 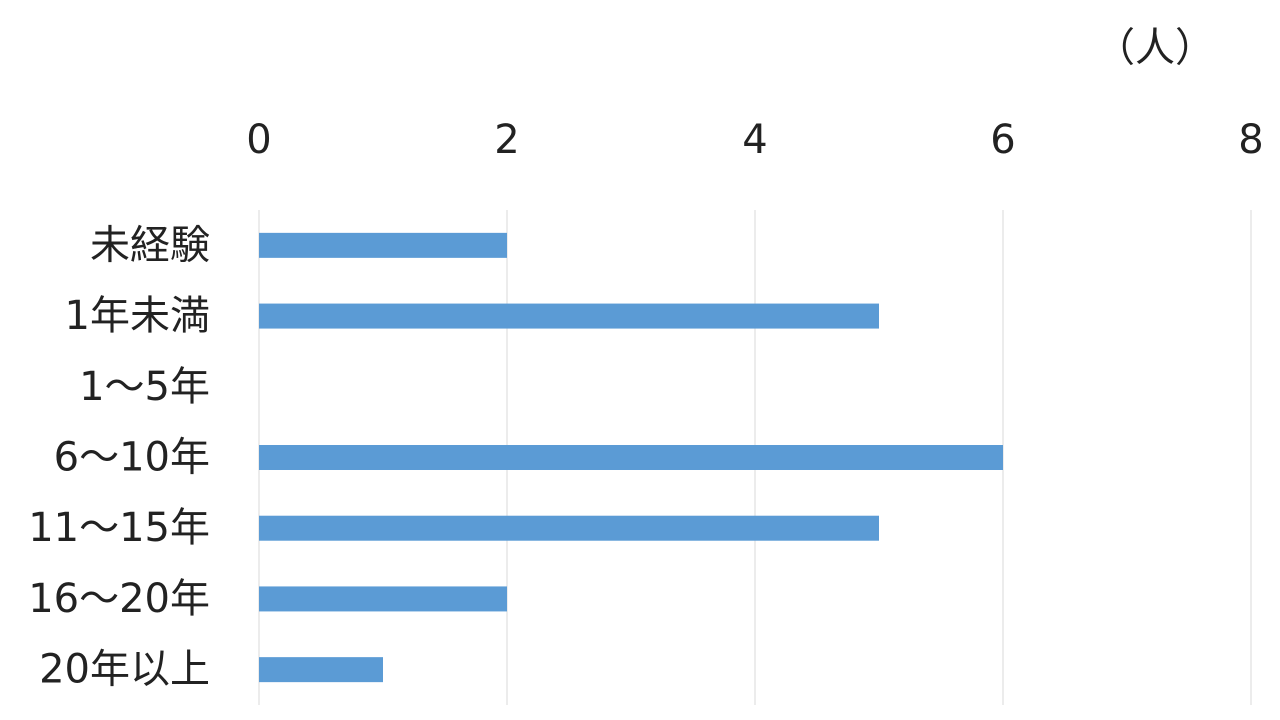 I want to click on x-tick-label: 0, so click(x=258, y=140).